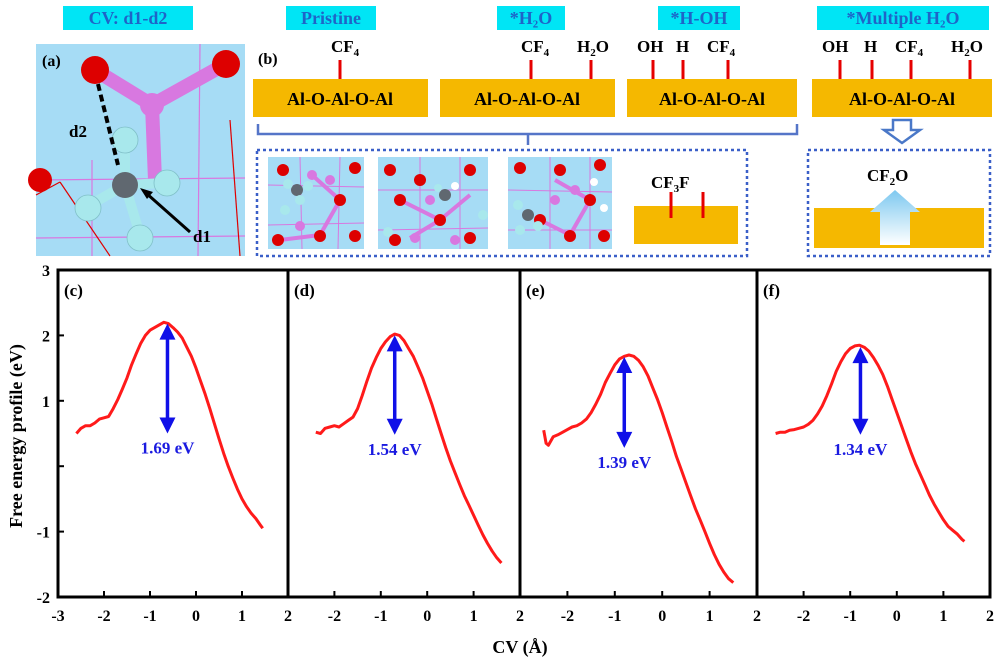 Image resolution: width=996 pixels, height=660 pixels. Describe the element at coordinates (146, 193) in the screenshot. I see `d1-arrowhead` at that location.